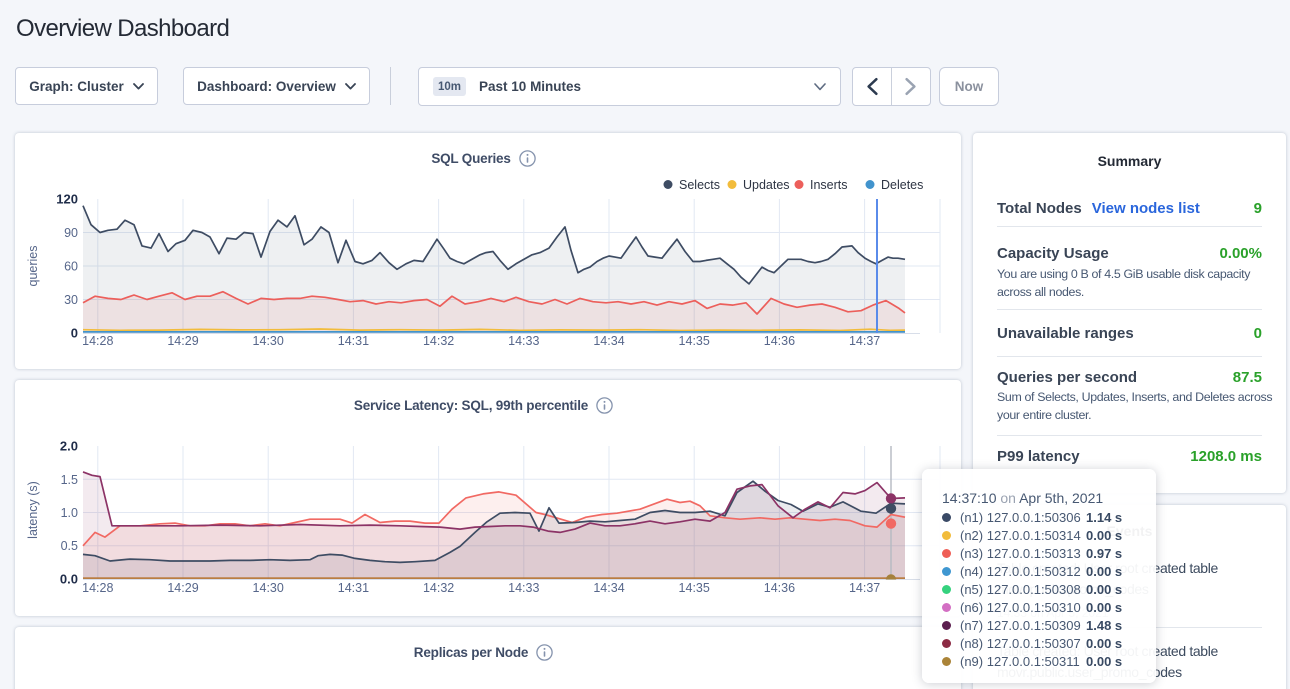  I want to click on svg-text: Inserts, so click(829, 185).